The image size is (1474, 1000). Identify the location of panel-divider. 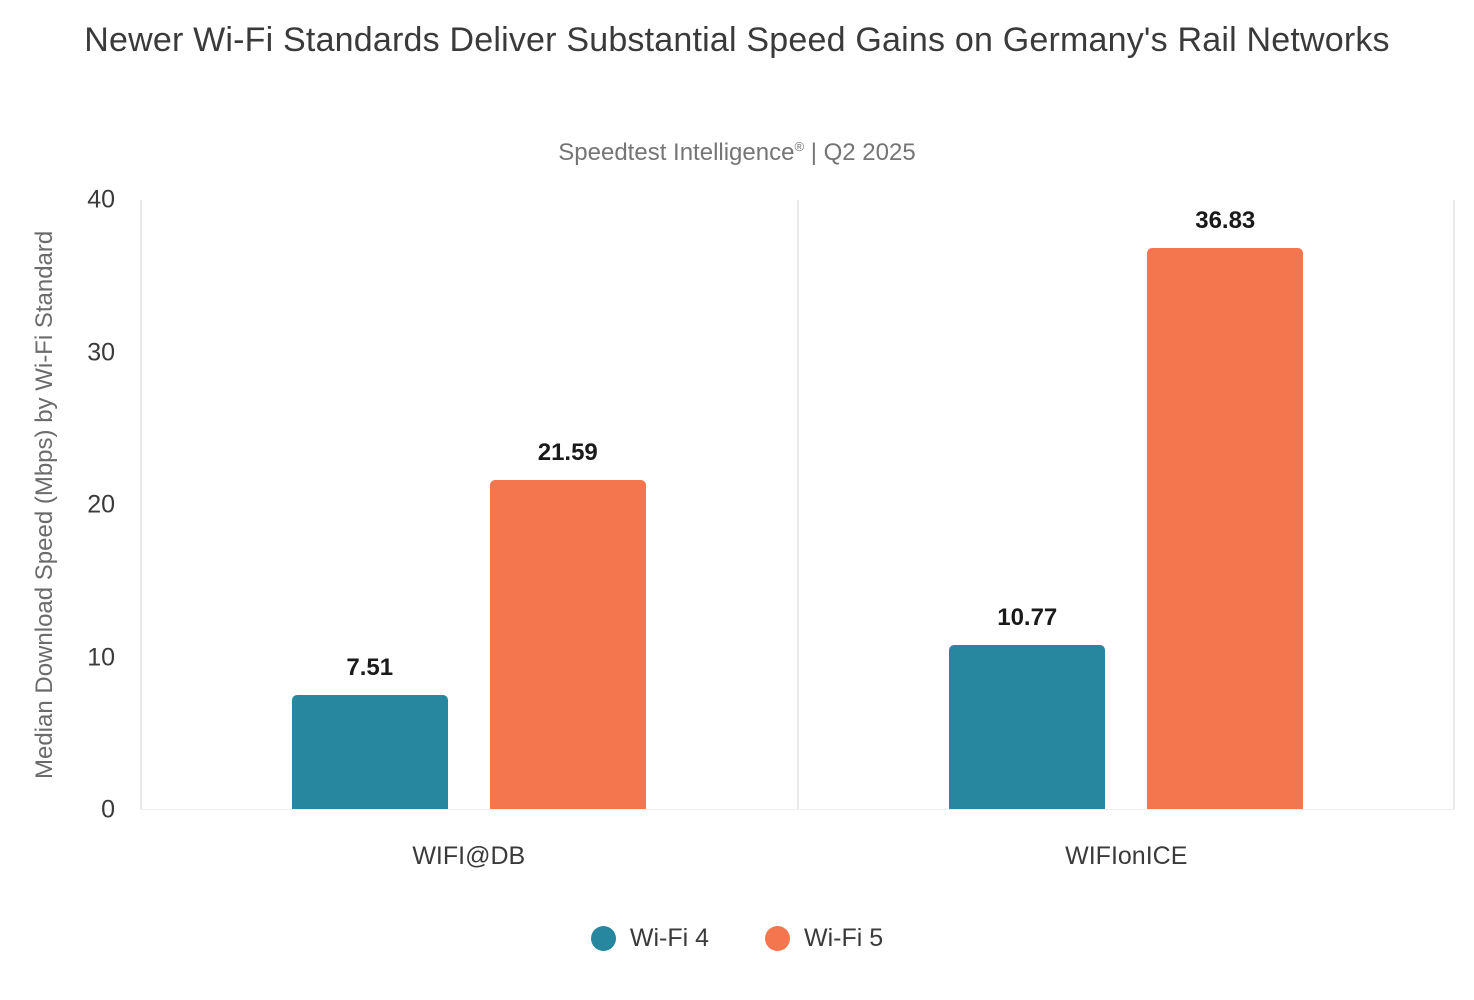
(797, 504).